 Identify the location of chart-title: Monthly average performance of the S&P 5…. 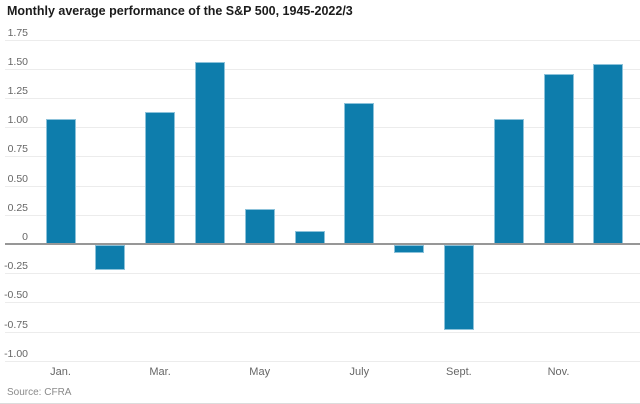
(180, 11).